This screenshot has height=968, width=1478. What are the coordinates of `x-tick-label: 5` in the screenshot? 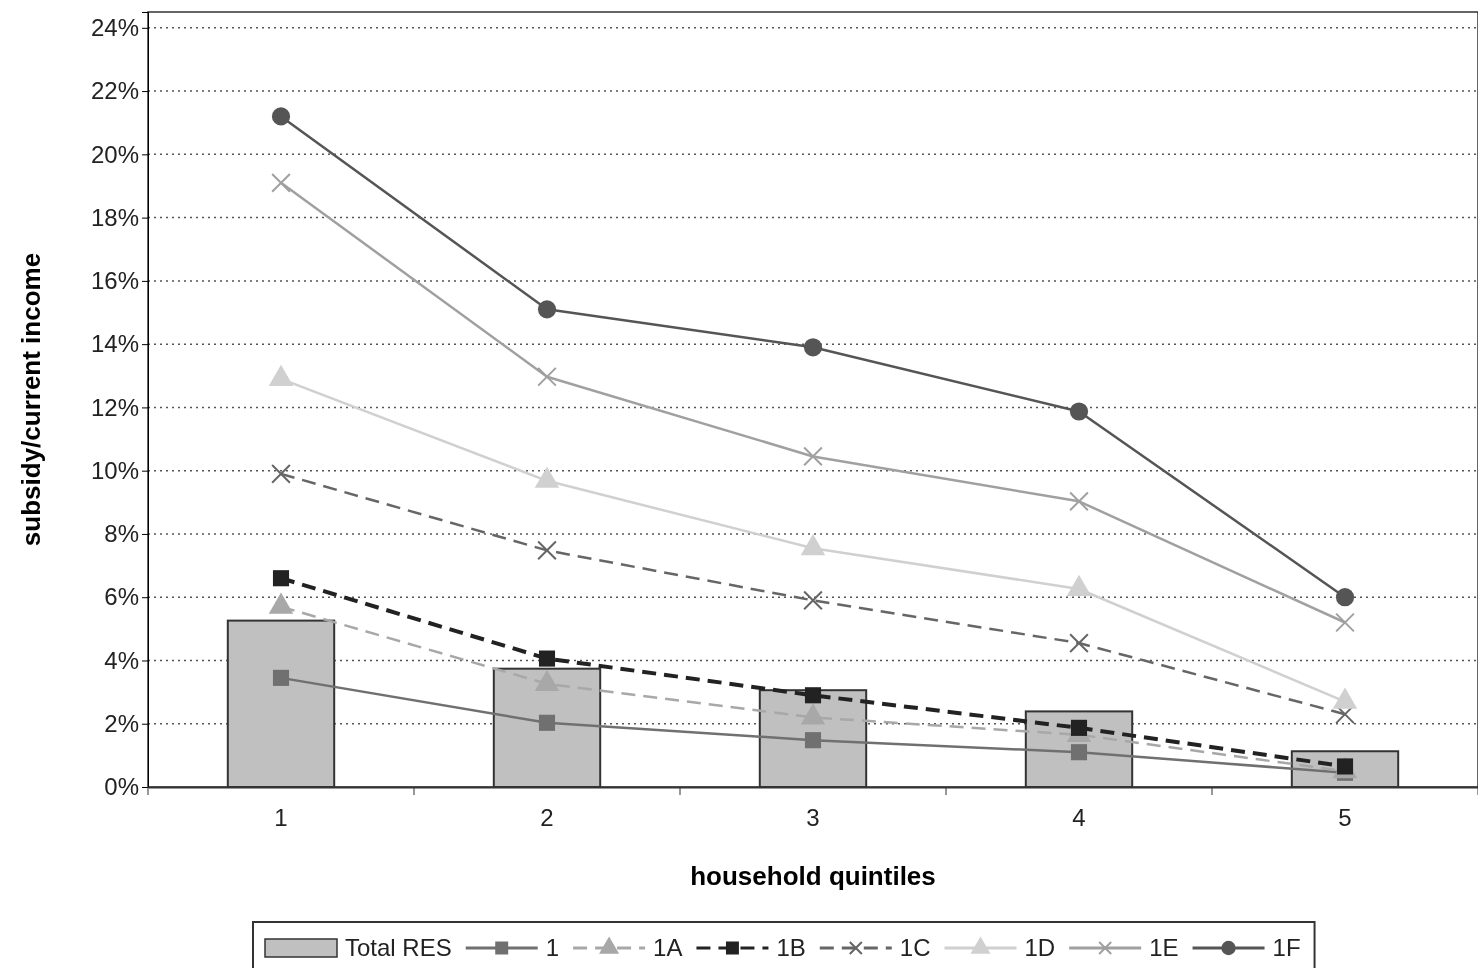 It's located at (1345, 818).